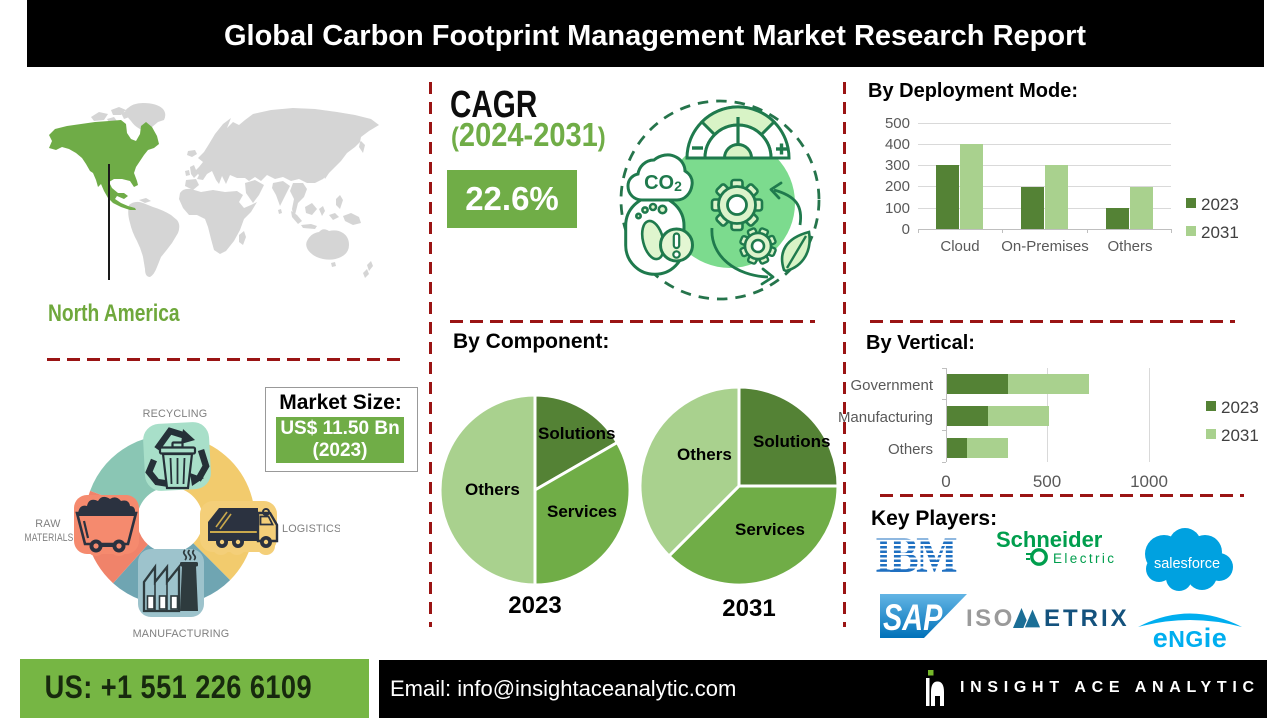 The height and width of the screenshot is (720, 1280). Describe the element at coordinates (1190, 636) in the screenshot. I see `svg-text: eNGie` at that location.